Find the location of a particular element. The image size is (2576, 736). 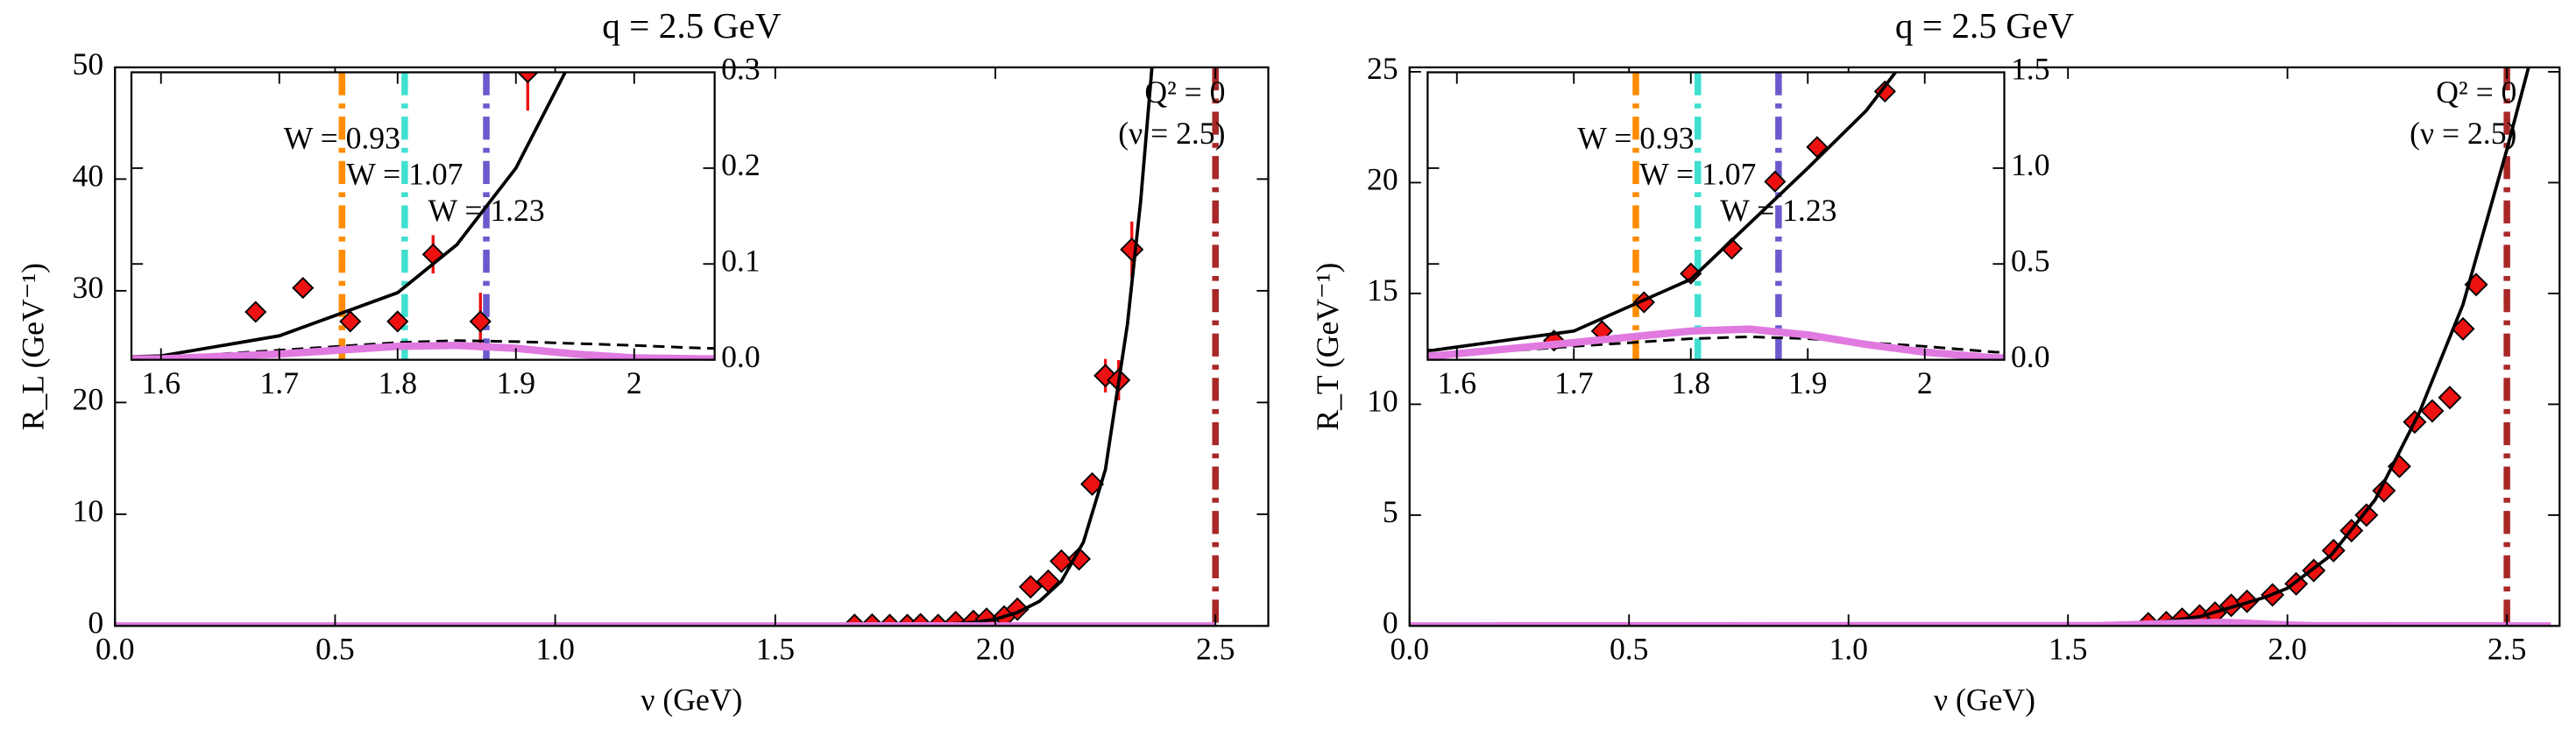

y-tick-label: 1.5 is located at coordinates (2030, 69).